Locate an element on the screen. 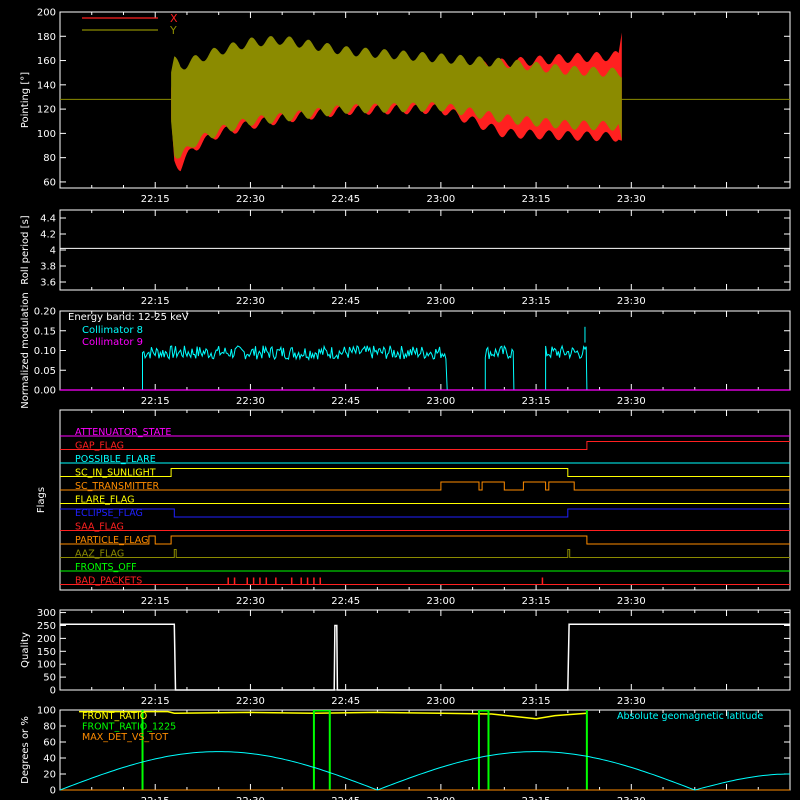 This screenshot has width=800, height=800. y-tick-label: 150 is located at coordinates (46, 652).